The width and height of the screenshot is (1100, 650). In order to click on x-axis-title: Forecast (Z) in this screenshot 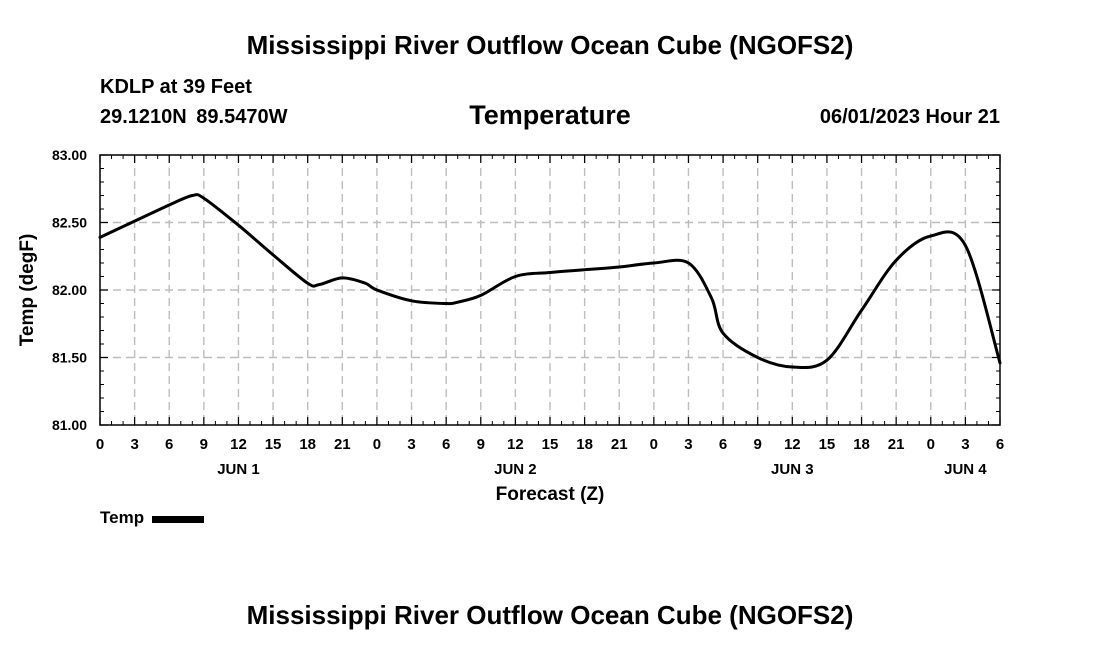, I will do `click(550, 494)`.